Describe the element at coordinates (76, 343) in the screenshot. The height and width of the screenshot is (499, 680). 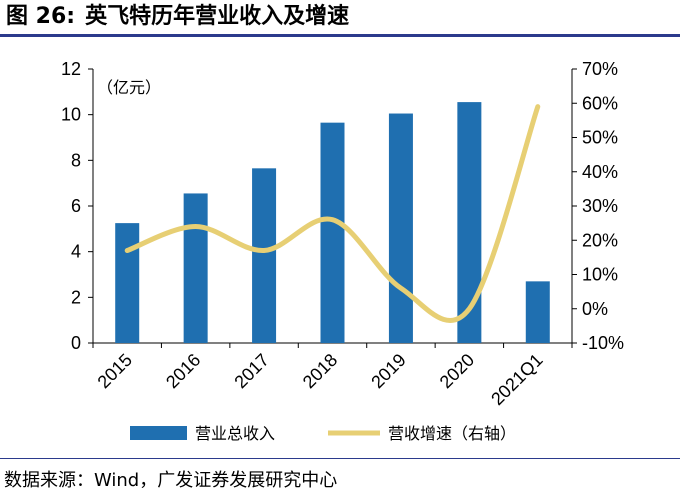
I see `left-tick-label: 0` at that location.